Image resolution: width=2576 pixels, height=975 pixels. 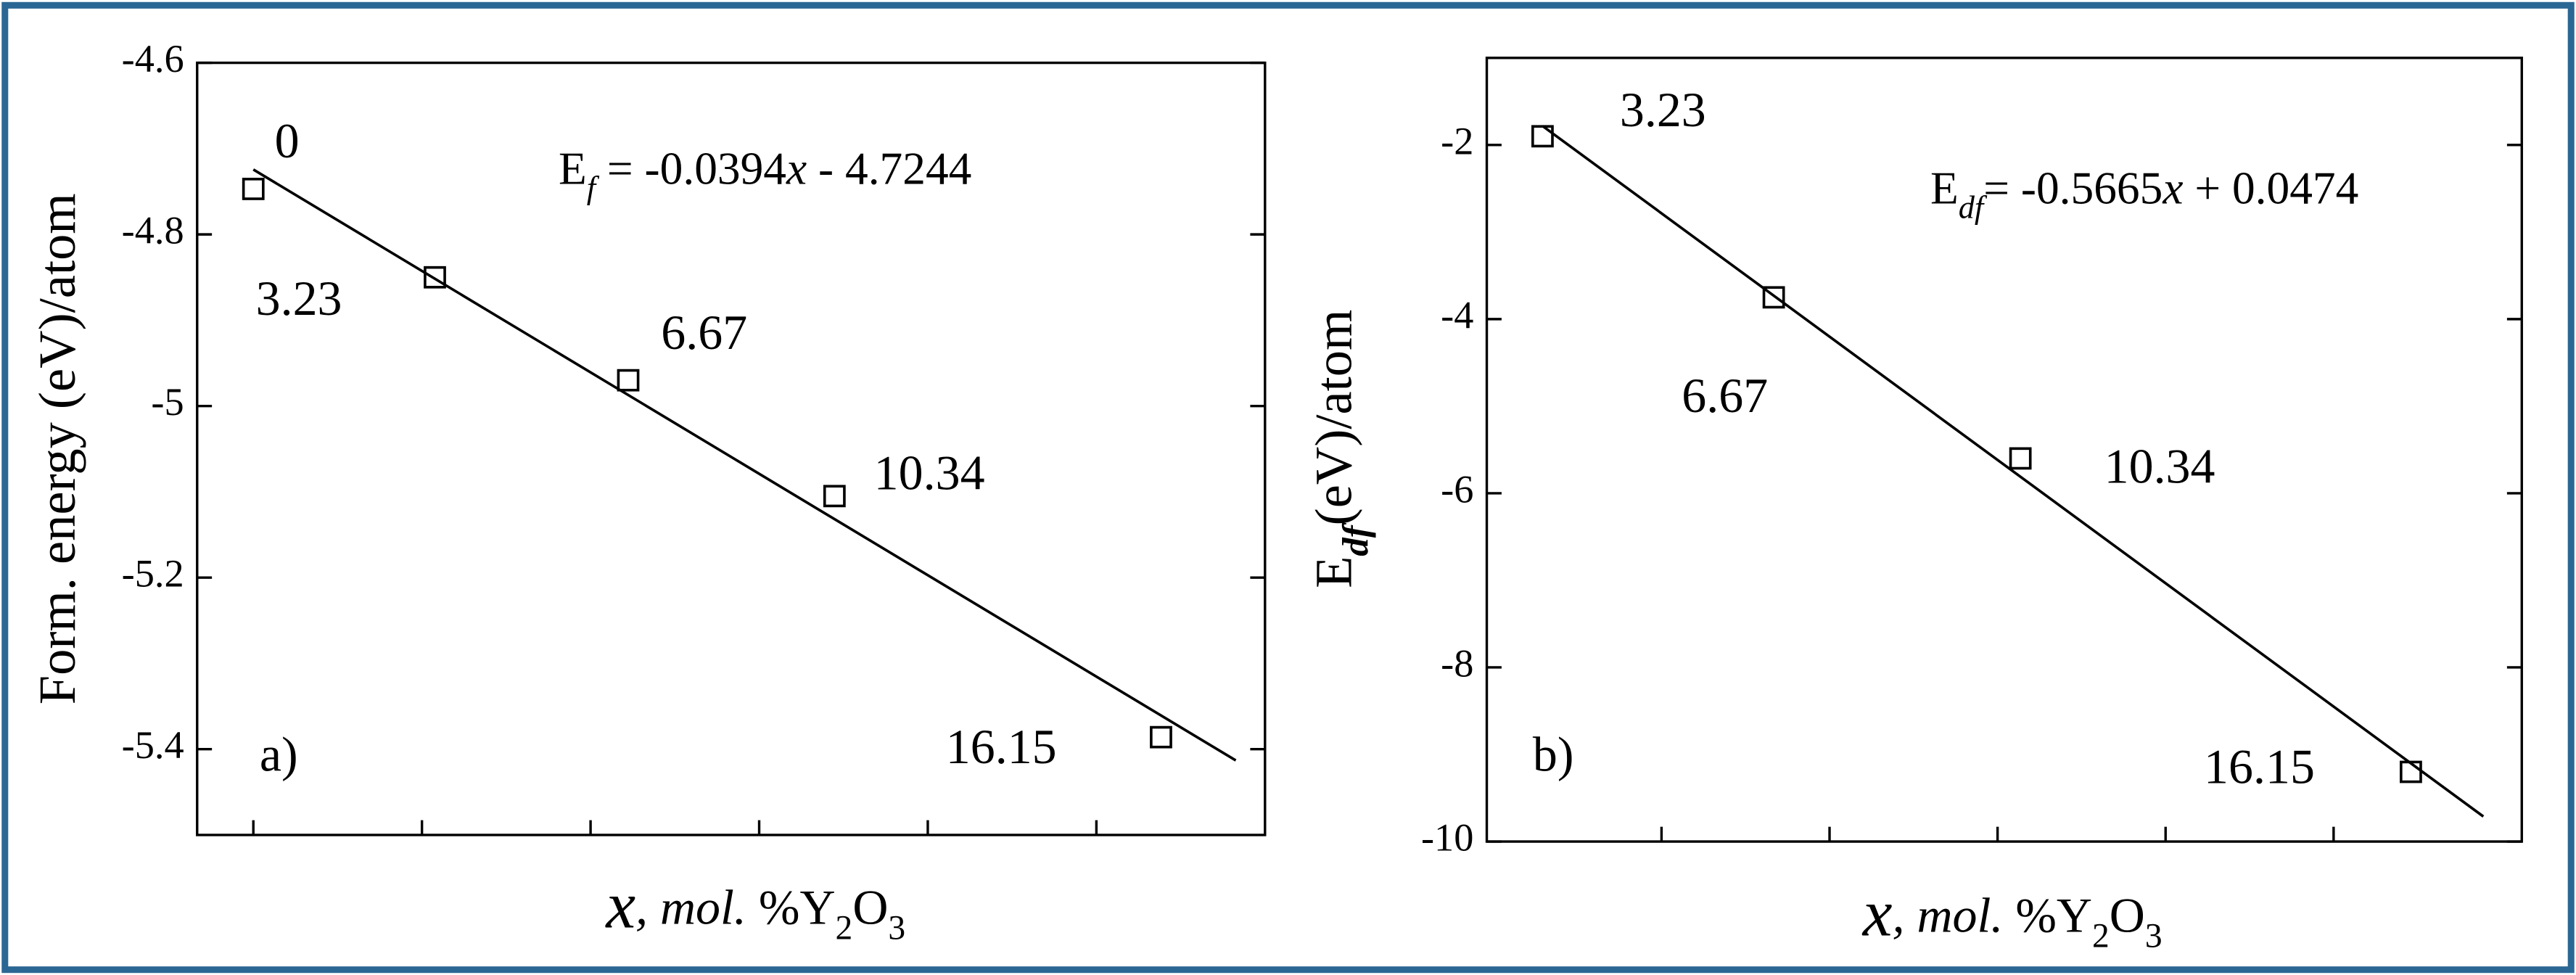 I want to click on y-axis-title-part: (eV)/atom, so click(x=1333, y=418).